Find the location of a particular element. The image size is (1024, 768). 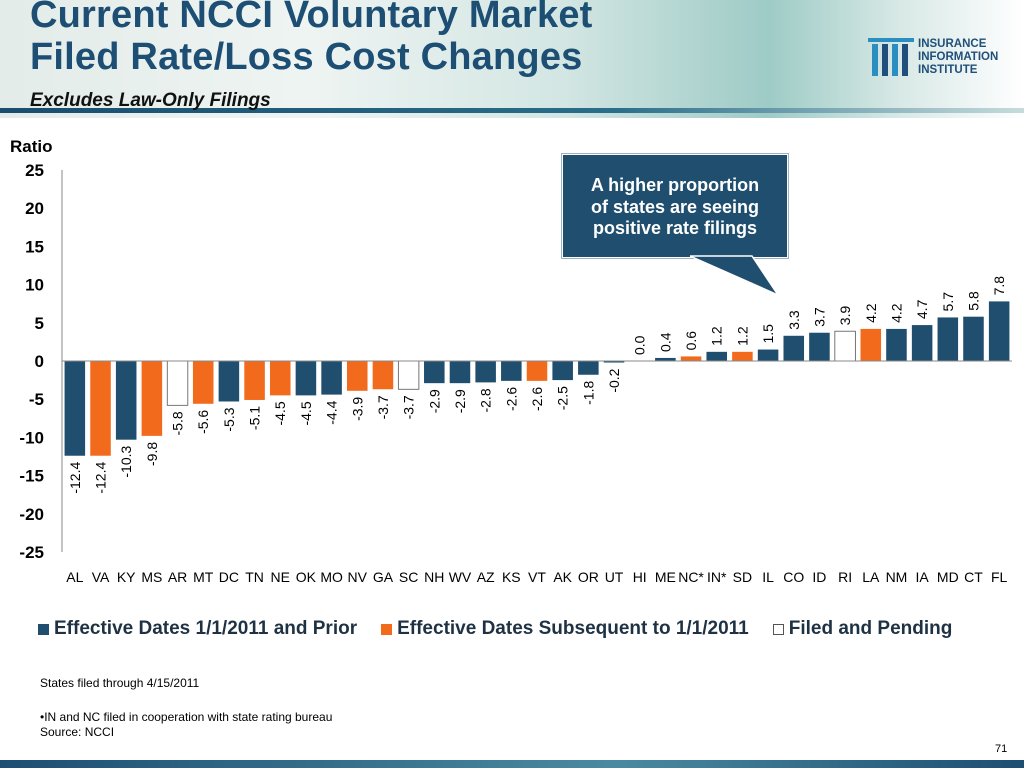

logo-text: INSURANCE INFORMATION INSTITUTE is located at coordinates (958, 57).